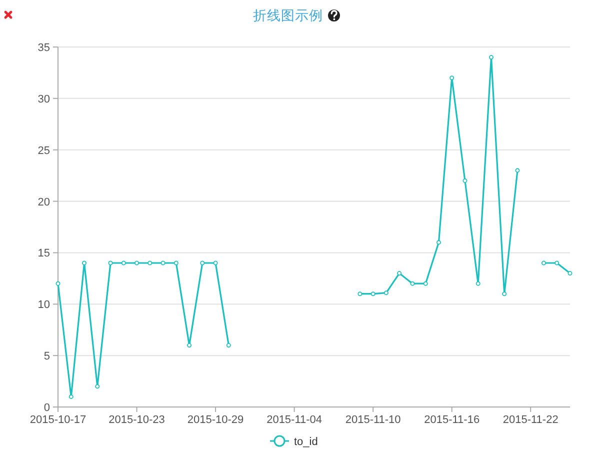 The width and height of the screenshot is (600, 453). I want to click on x-tick-label: 2015-10-29, so click(215, 420).